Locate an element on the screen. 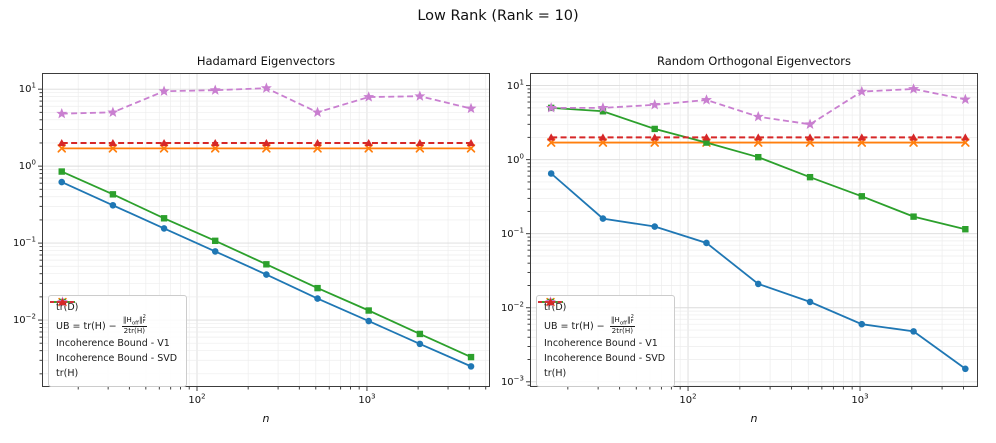  y-tick-label: 10⁻³ is located at coordinates (512, 381).